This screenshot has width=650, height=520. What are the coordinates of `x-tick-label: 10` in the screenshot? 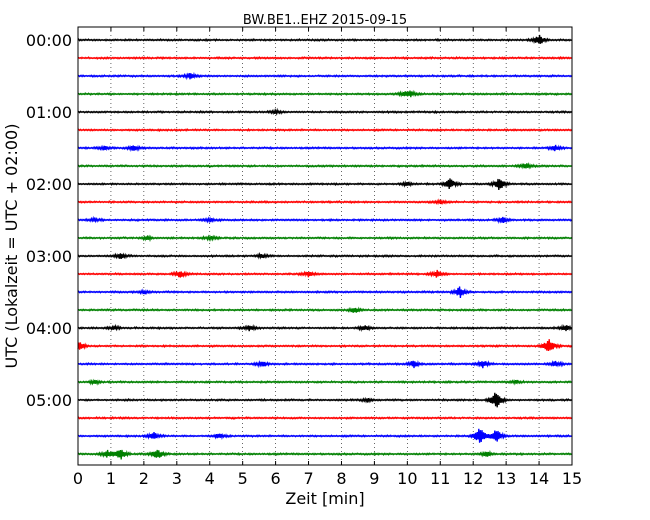 It's located at (407, 478).